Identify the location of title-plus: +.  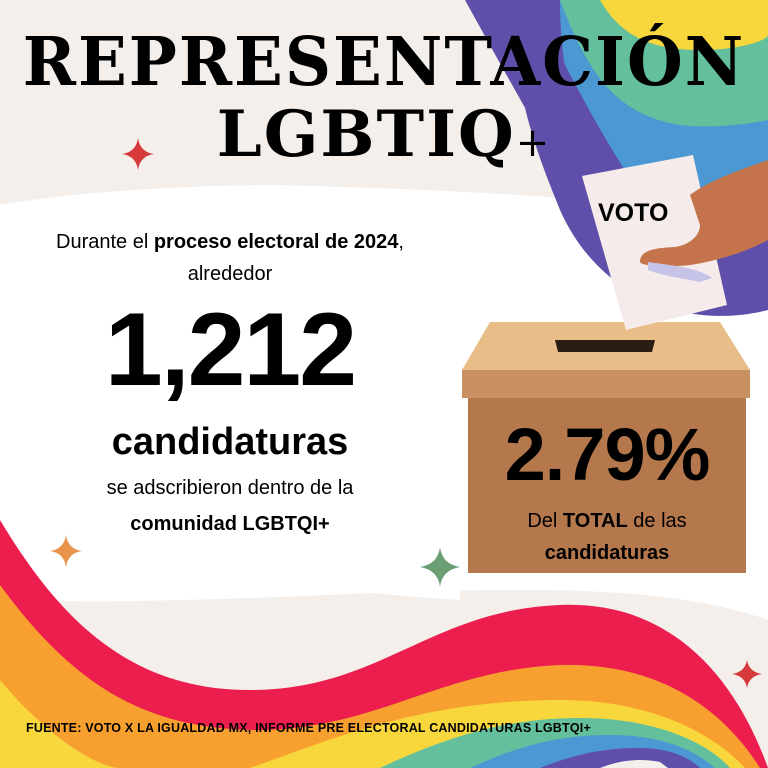
(533, 143).